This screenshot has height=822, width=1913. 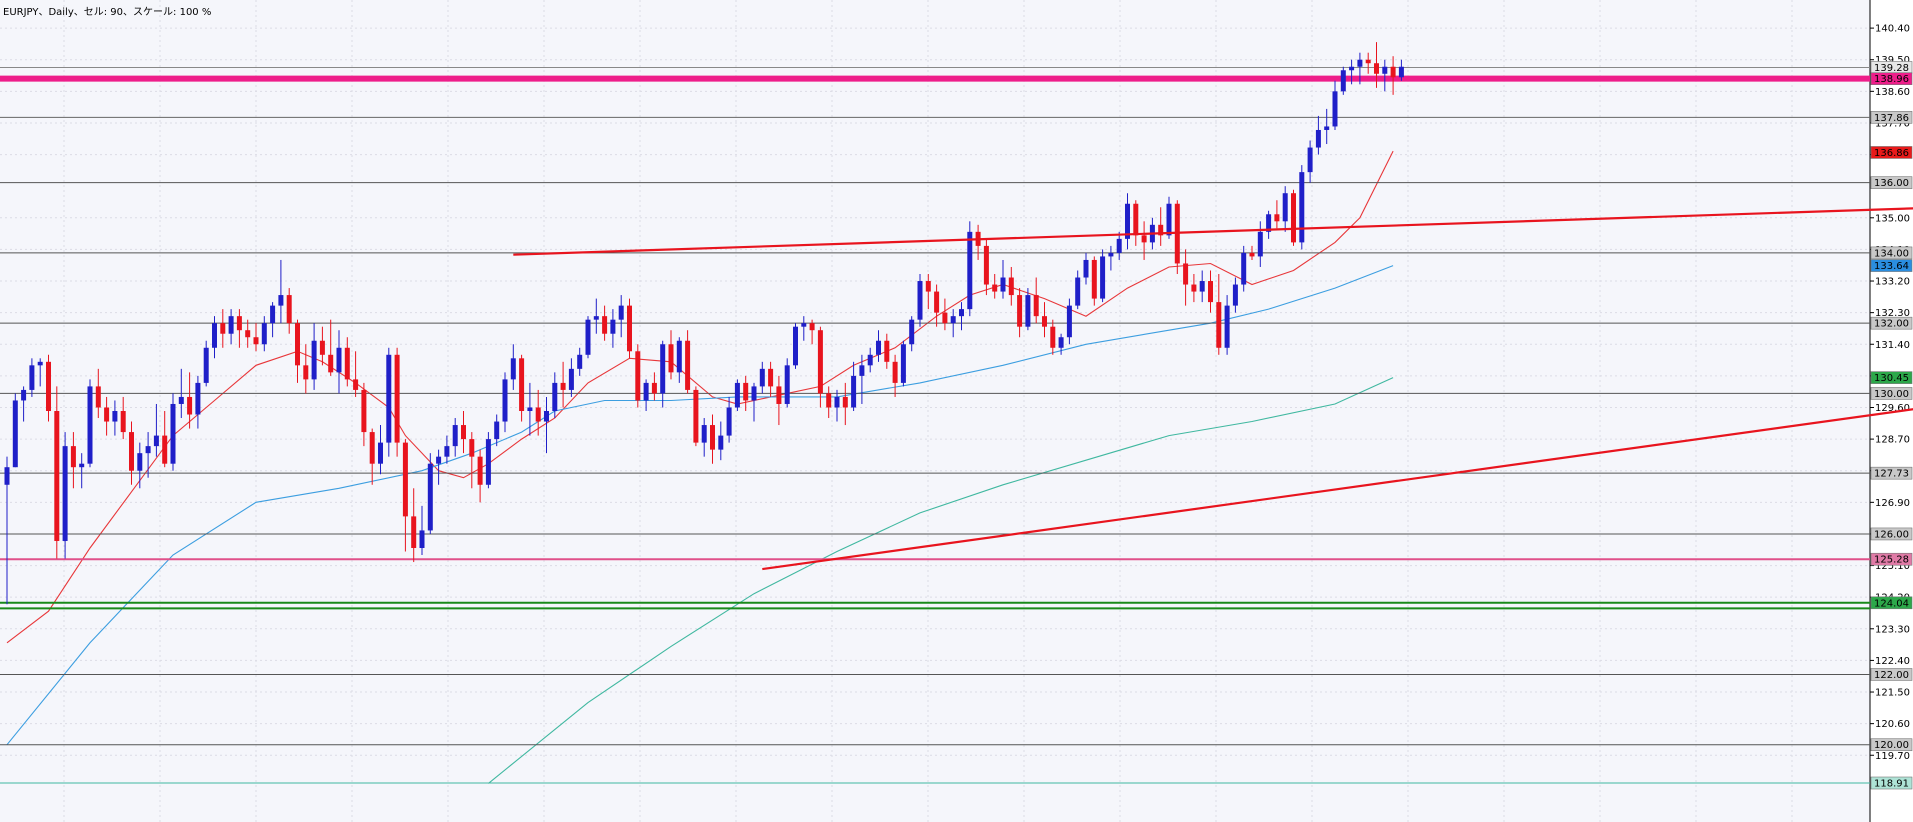 What do you see at coordinates (1891, 324) in the screenshot?
I see `level-badge-label: 132.00` at bounding box center [1891, 324].